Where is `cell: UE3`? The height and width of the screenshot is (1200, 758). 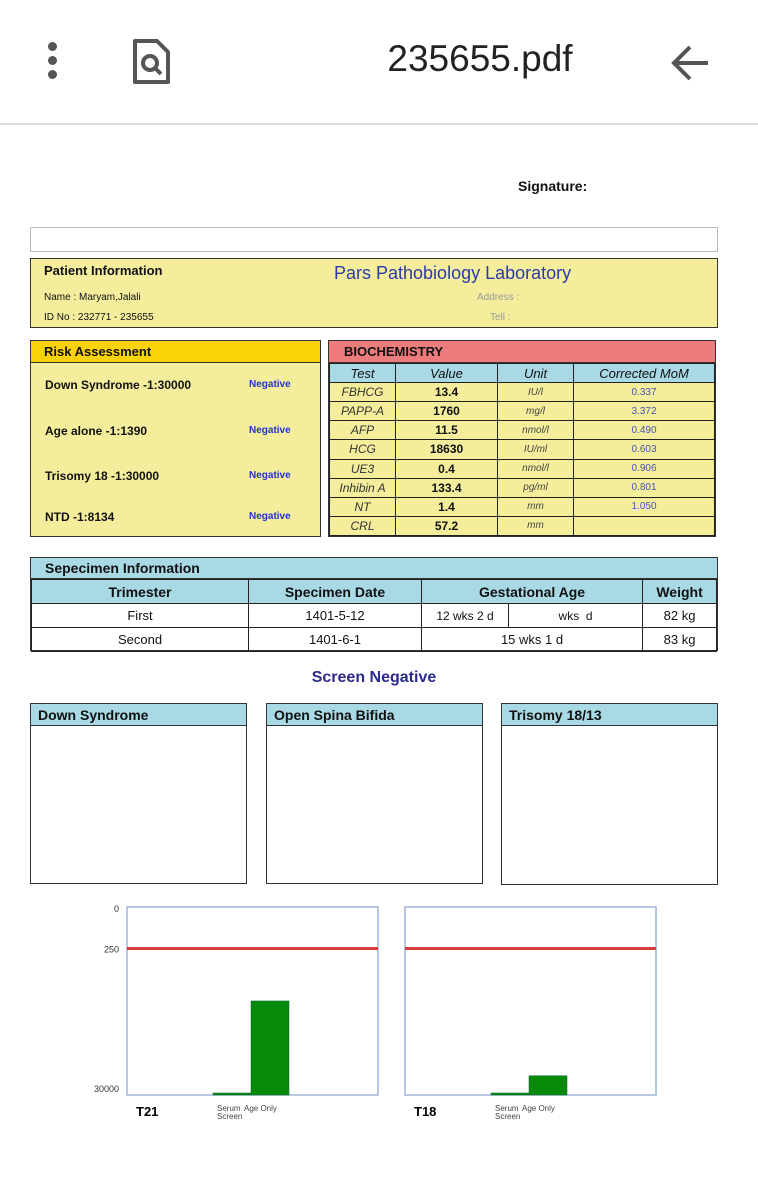 cell: UE3 is located at coordinates (362, 468).